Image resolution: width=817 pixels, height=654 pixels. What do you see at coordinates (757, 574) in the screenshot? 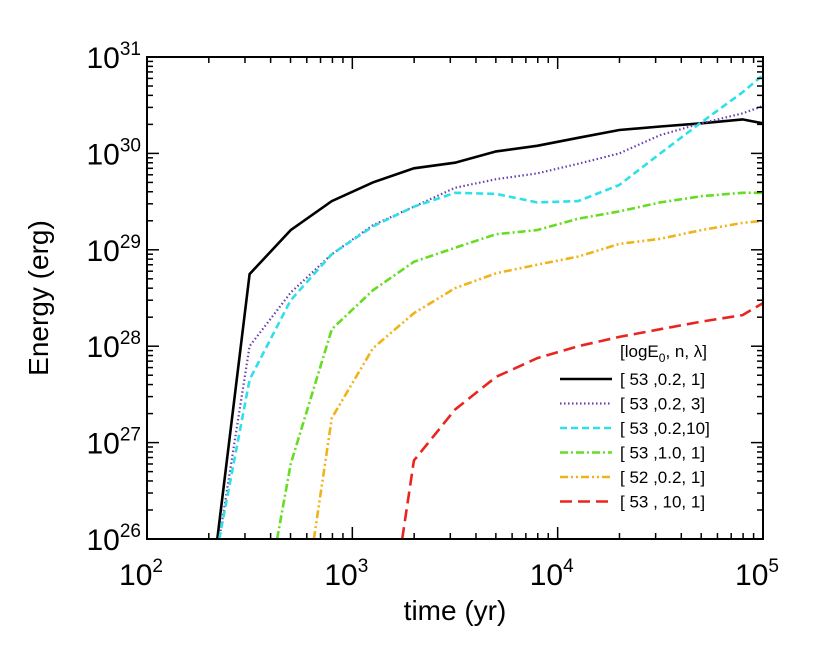
I see `x-tick-label: 10⁵` at bounding box center [757, 574].